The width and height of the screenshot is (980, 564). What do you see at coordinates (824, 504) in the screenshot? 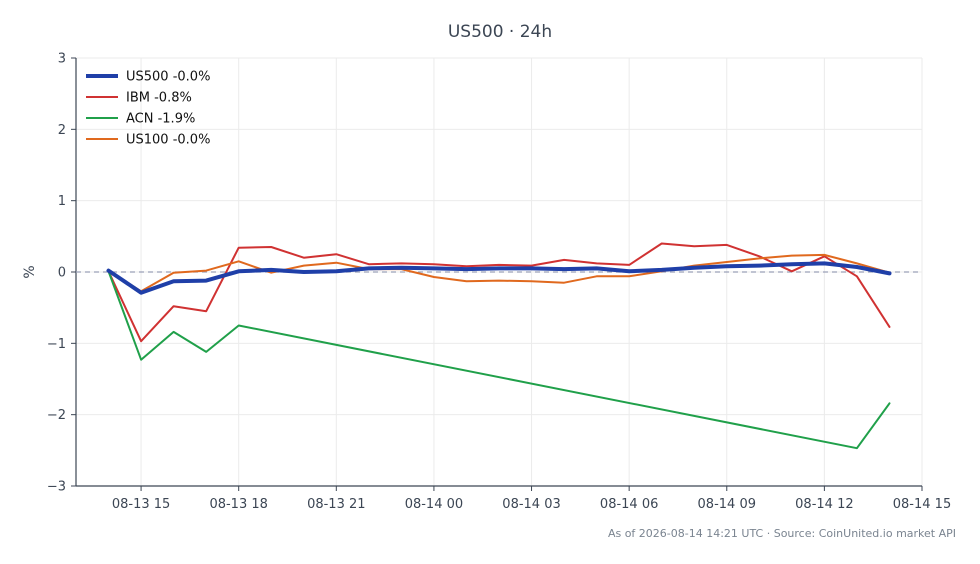
I see `x-tick-label: 08-14 12` at bounding box center [824, 504].